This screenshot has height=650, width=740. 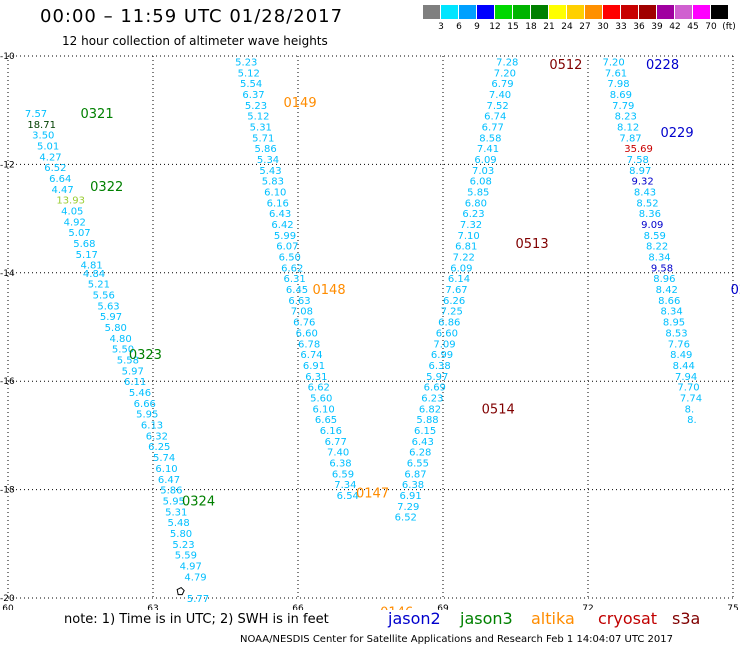 What do you see at coordinates (676, 333) in the screenshot?
I see `wave-height-value: 8.53` at bounding box center [676, 333].